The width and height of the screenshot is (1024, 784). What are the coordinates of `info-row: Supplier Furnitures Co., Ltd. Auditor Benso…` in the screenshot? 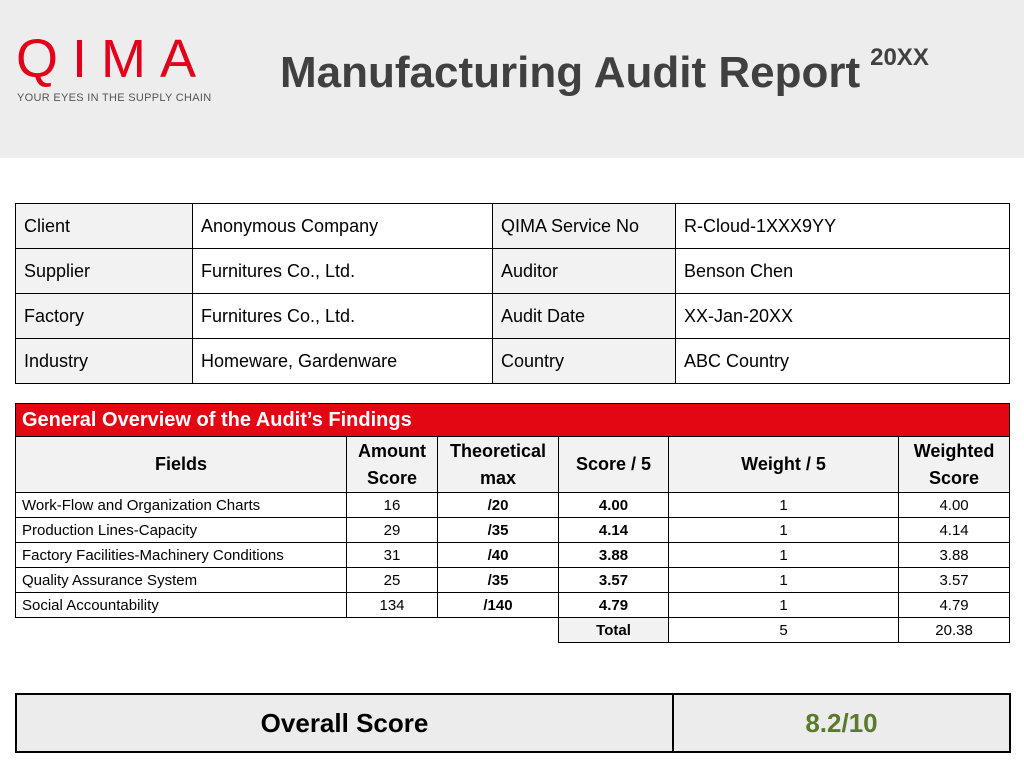 It's located at (512, 271).